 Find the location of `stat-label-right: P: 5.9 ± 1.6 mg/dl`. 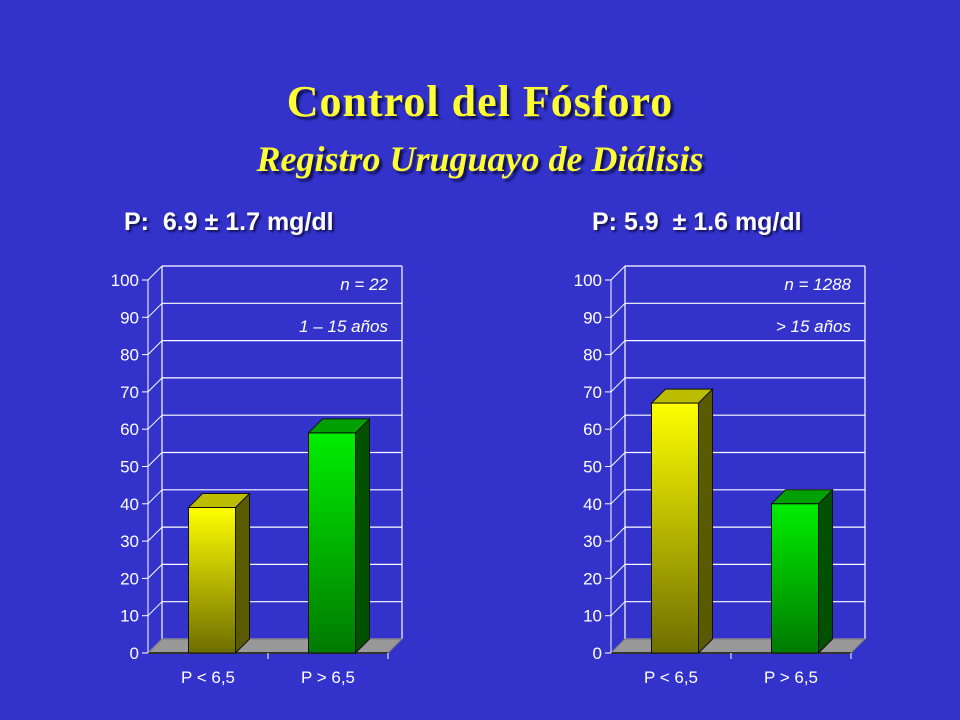

stat-label-right: P: 5.9 ± 1.6 mg/dl is located at coordinates (697, 222).